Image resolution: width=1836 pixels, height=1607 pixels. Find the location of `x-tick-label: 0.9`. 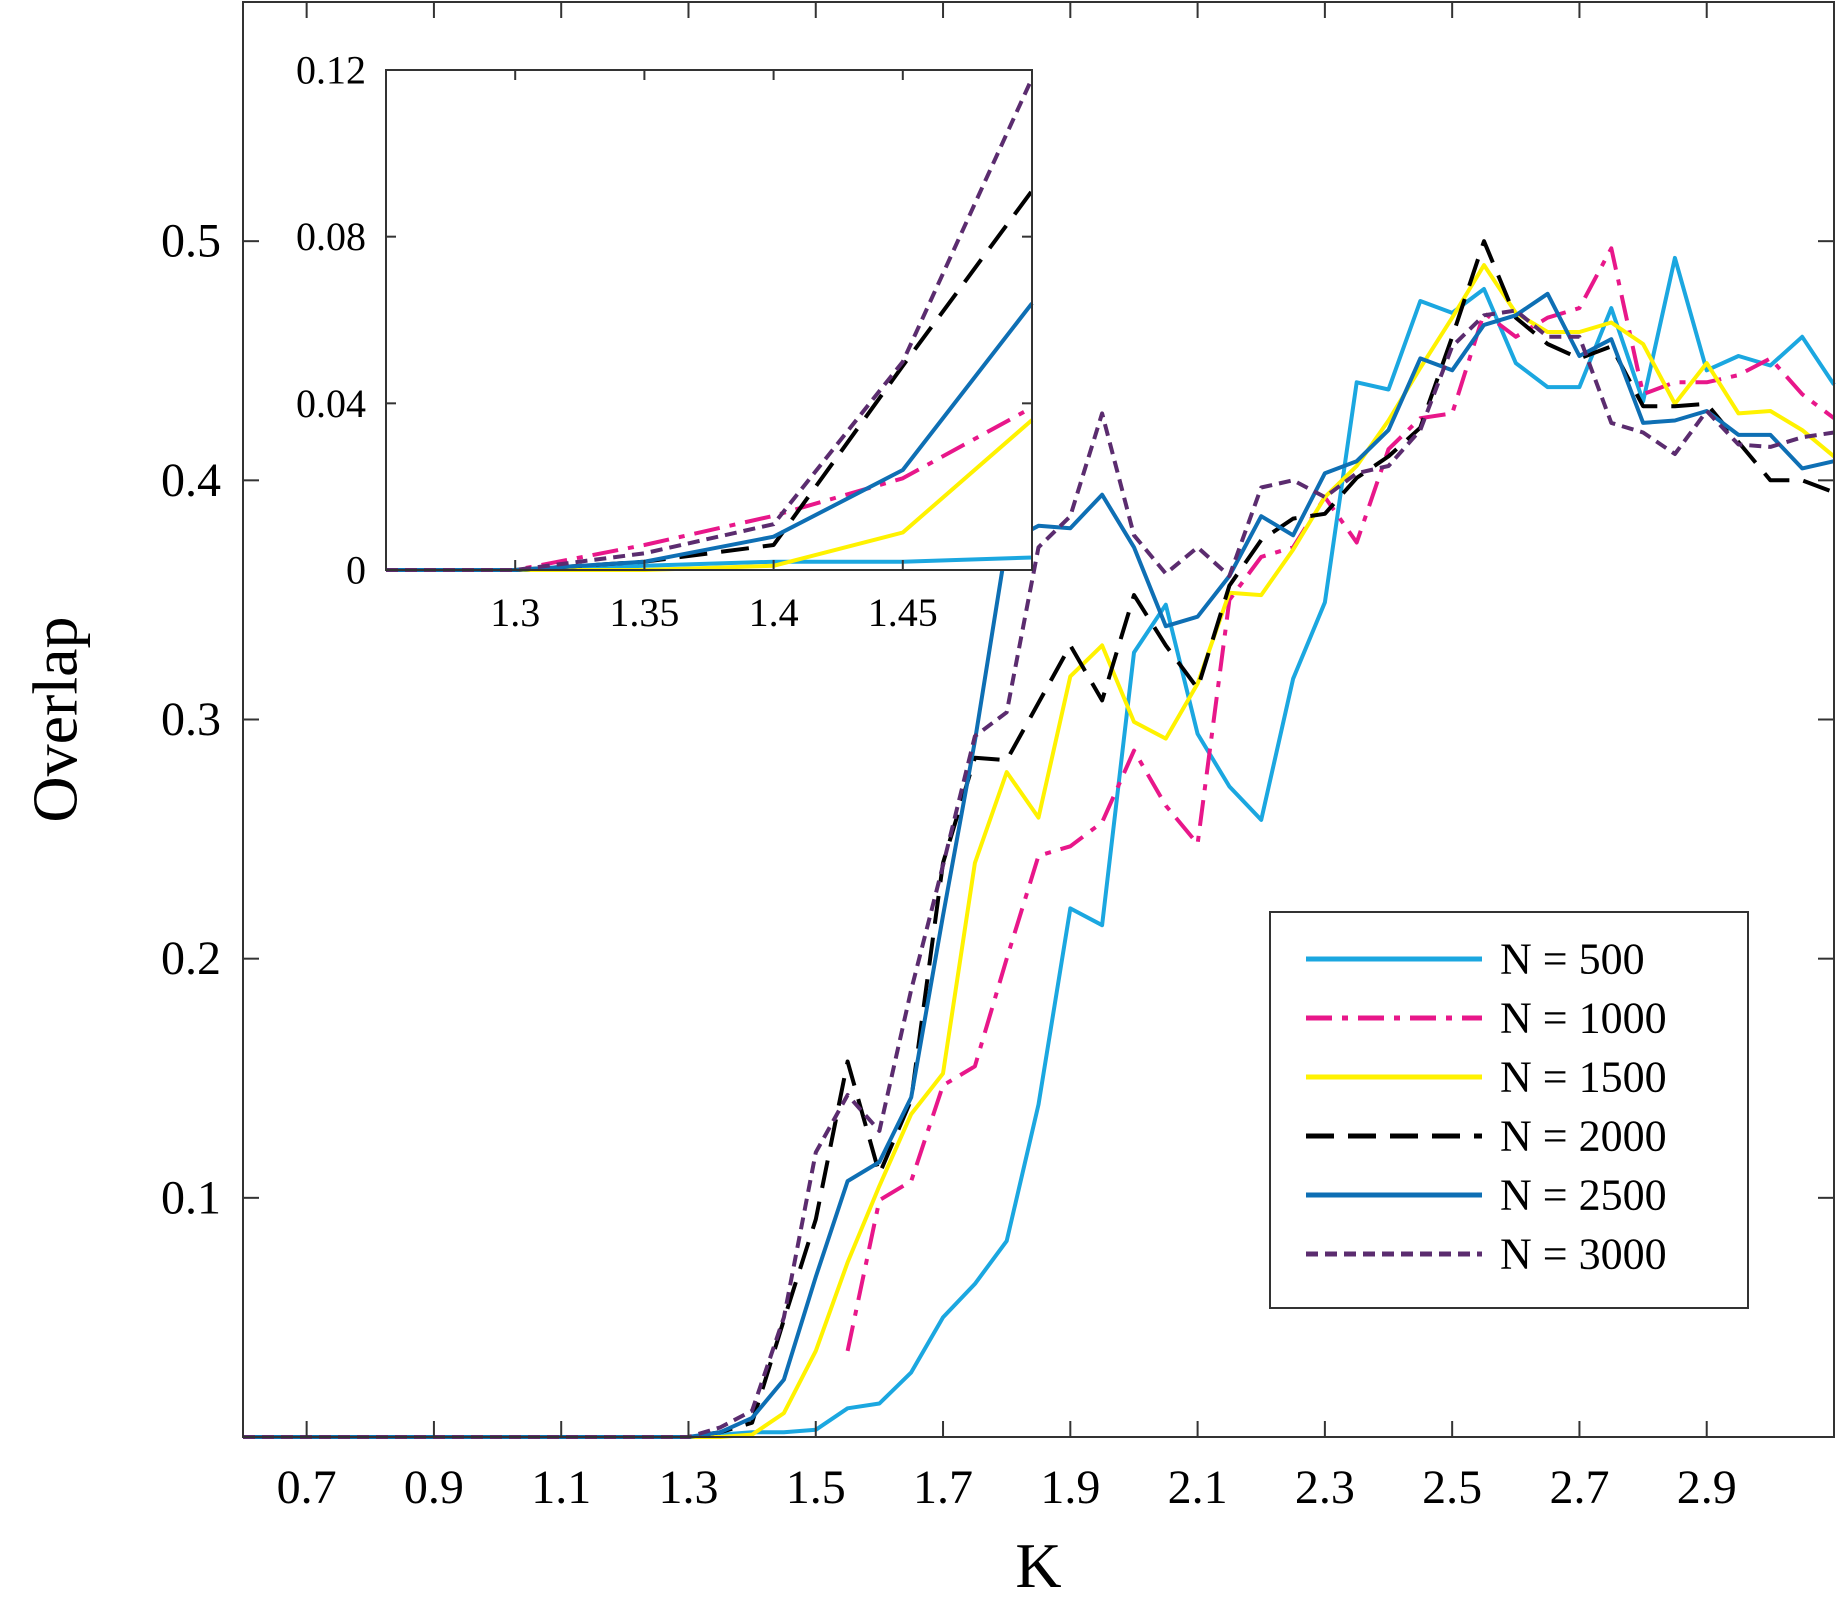

x-tick-label: 0.9 is located at coordinates (434, 1487).